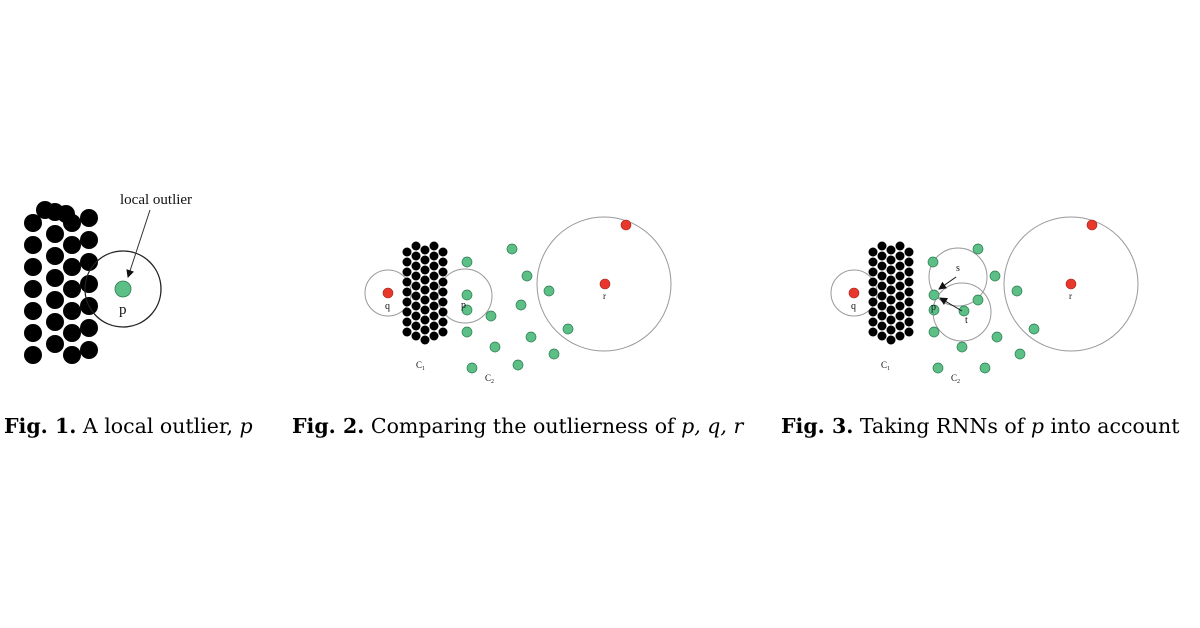  Describe the element at coordinates (853, 306) in the screenshot. I see `figure-3-label-q: q` at that location.